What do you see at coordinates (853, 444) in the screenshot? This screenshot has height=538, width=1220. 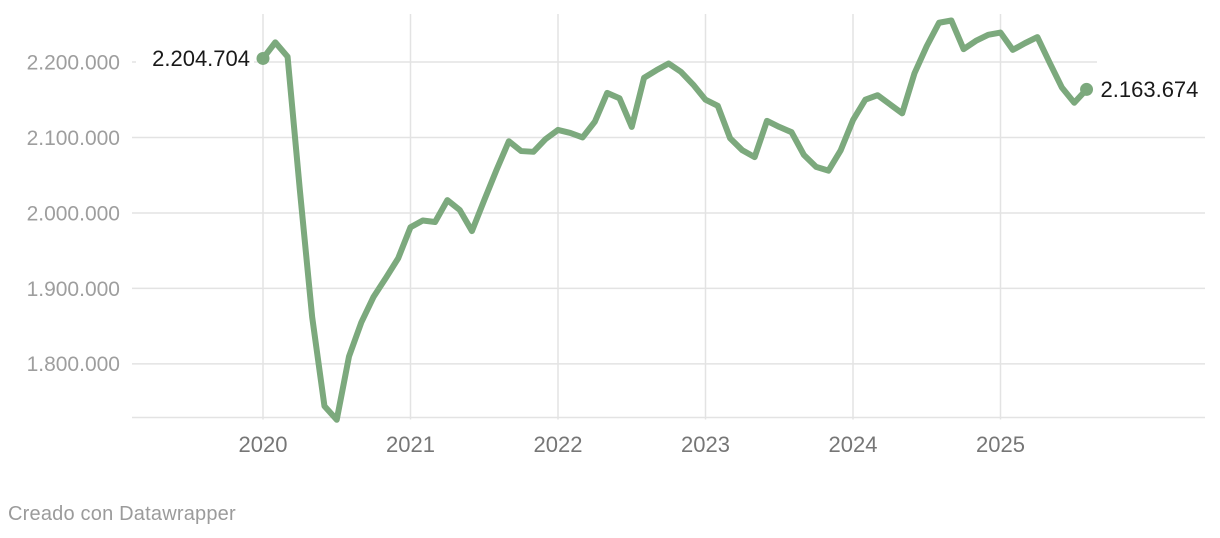 I see `x-axis-label: 2024` at bounding box center [853, 444].